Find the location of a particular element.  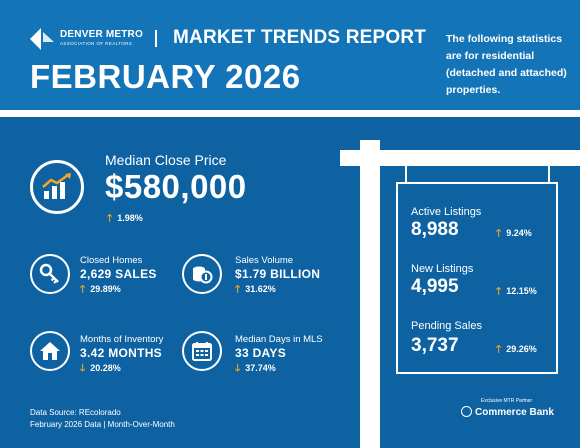

header-divider is located at coordinates (290, 113).